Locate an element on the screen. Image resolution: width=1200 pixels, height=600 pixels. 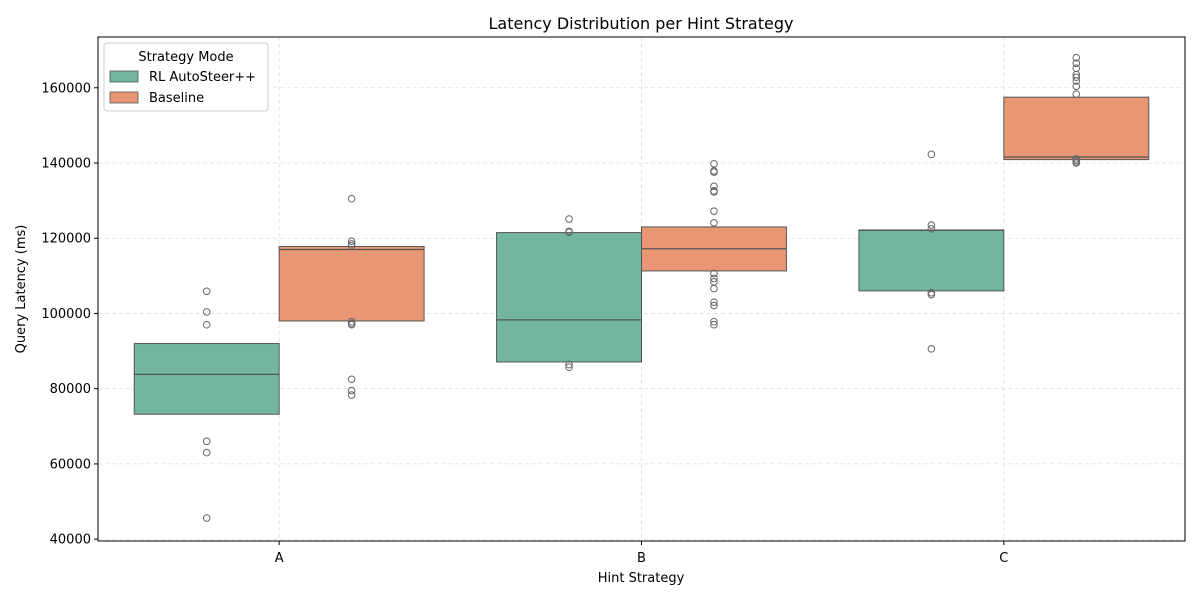
x-axis-ticks: A B C is located at coordinates (641, 553).